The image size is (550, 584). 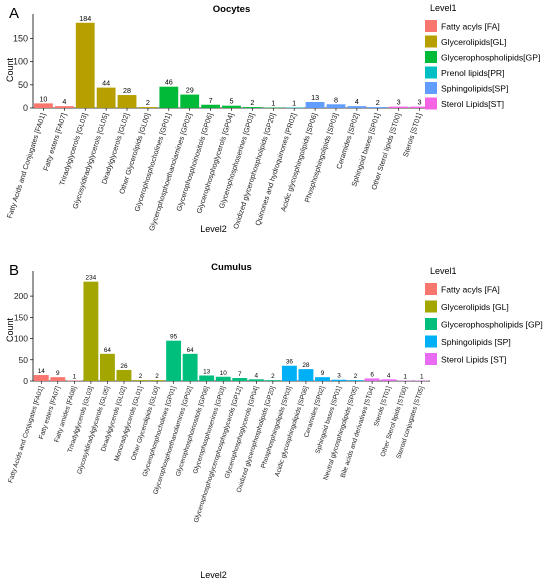 What do you see at coordinates (443, 271) in the screenshot?
I see `legend-title: Level1` at bounding box center [443, 271].